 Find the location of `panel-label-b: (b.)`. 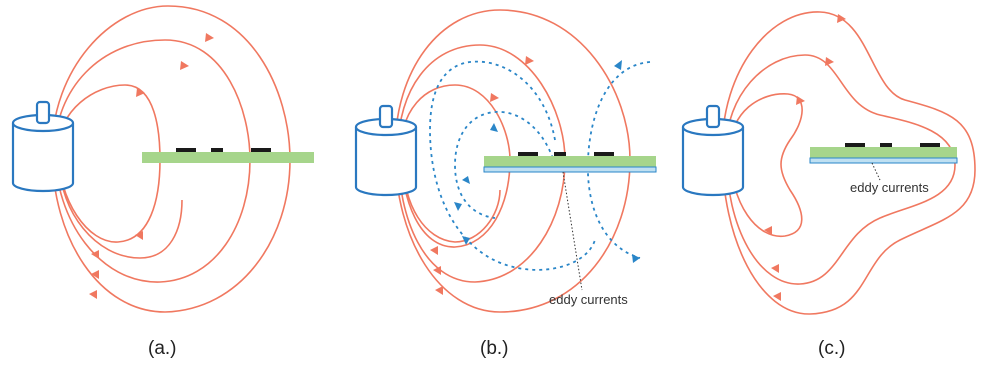

panel-label-b: (b.) is located at coordinates (494, 348).